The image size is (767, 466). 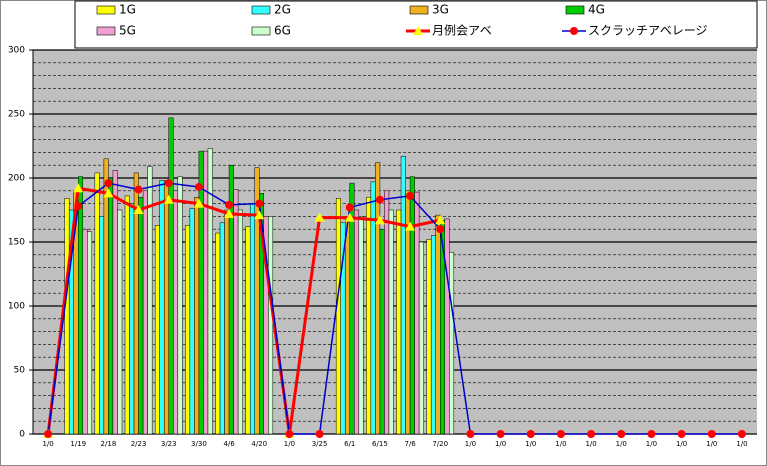 I want to click on legend-label: 1G, so click(x=127, y=10).